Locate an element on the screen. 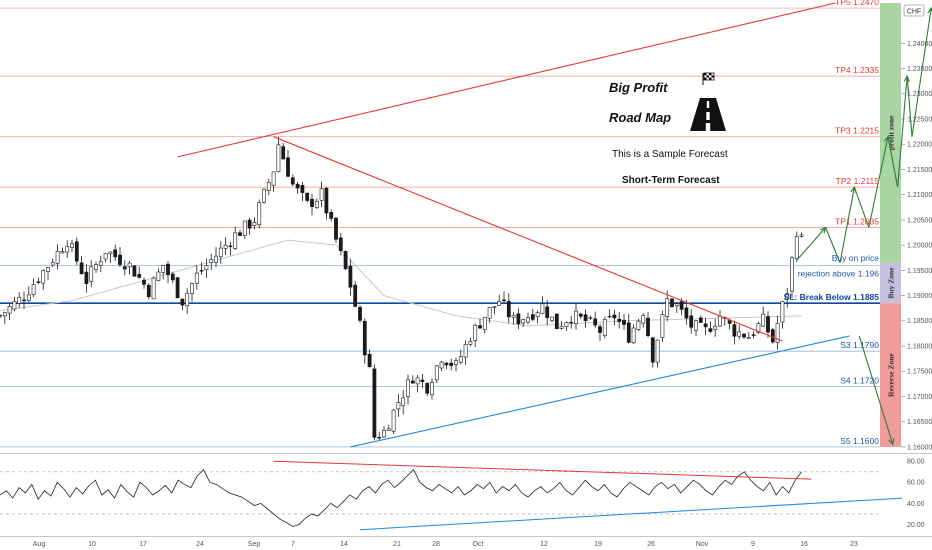 The height and width of the screenshot is (550, 932). level-label-7: SL: Break Below 1.1885 is located at coordinates (832, 297).